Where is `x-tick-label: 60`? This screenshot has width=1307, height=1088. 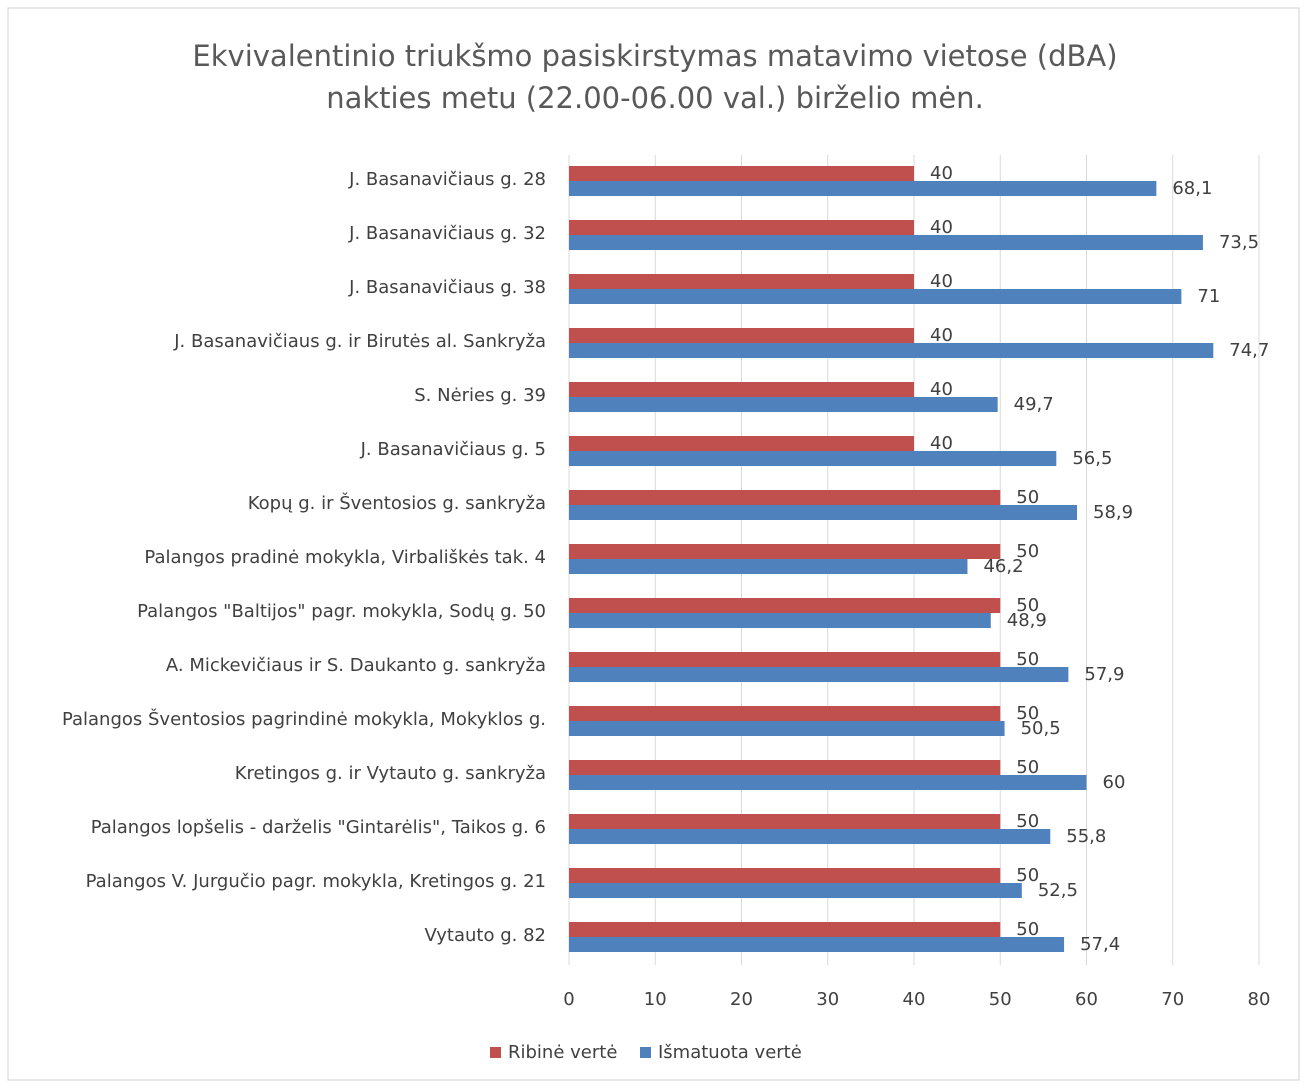
x-tick-label: 60 is located at coordinates (1086, 999).